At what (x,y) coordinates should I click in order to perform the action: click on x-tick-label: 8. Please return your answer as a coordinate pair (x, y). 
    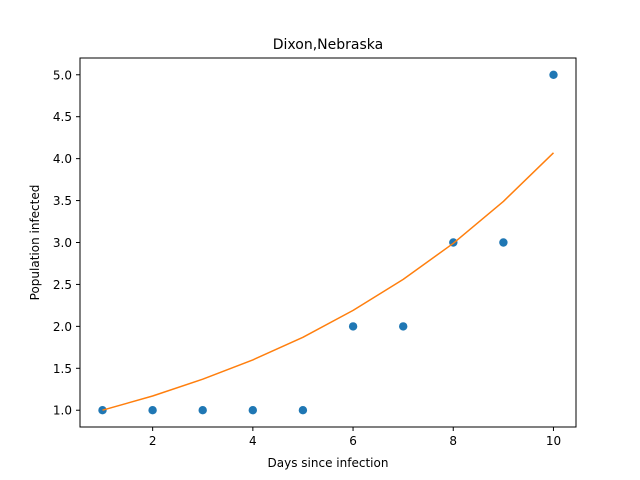
    Looking at the image, I should click on (453, 441).